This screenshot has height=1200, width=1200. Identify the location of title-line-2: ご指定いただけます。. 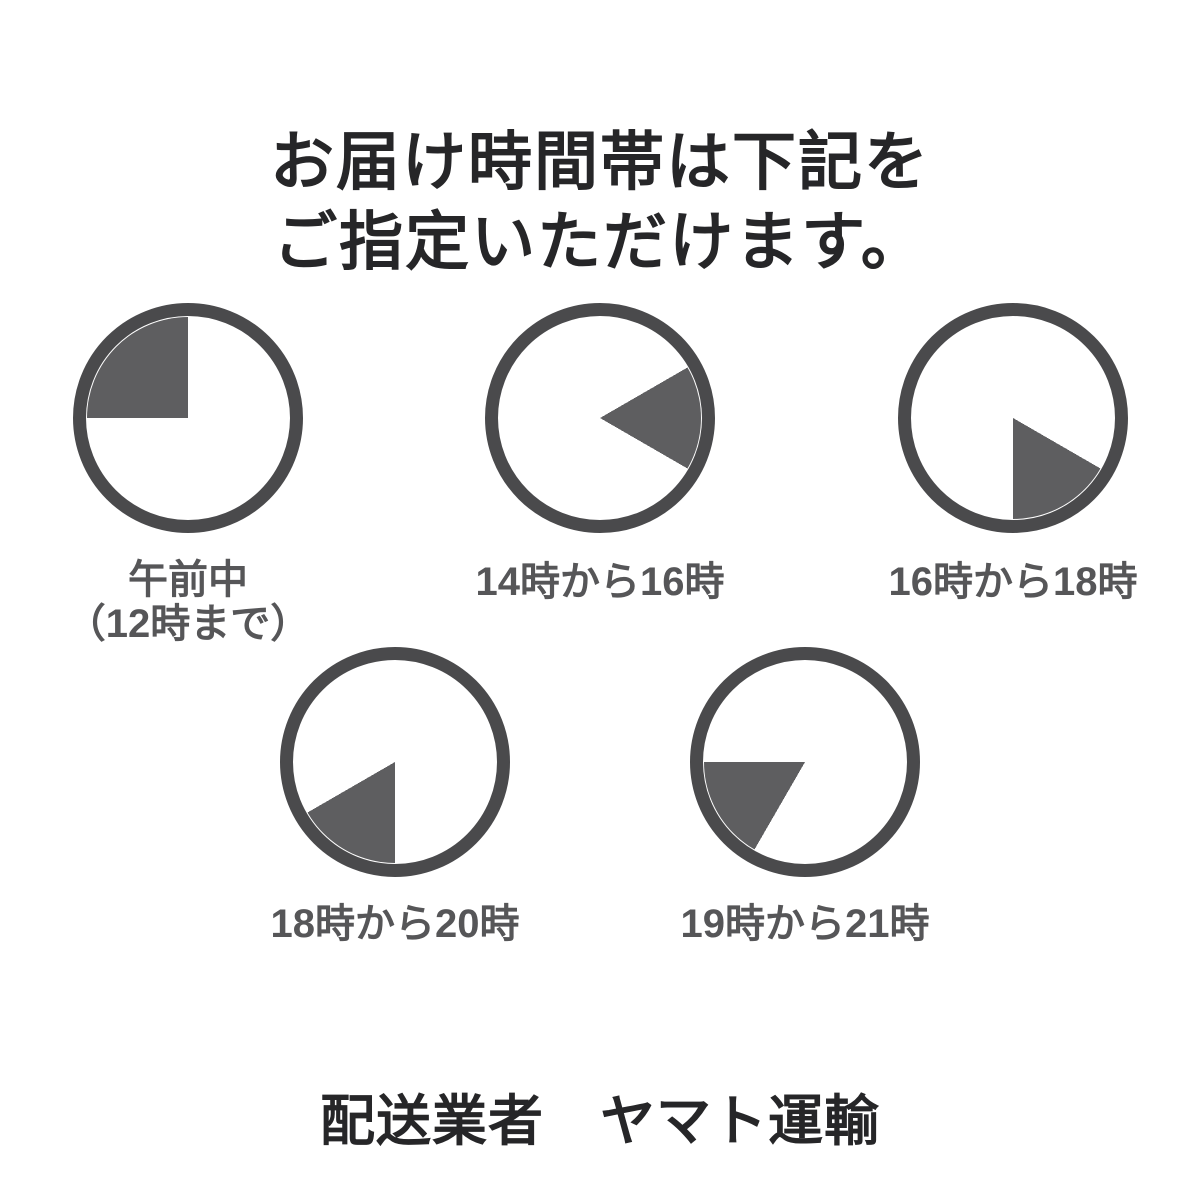
(600, 242).